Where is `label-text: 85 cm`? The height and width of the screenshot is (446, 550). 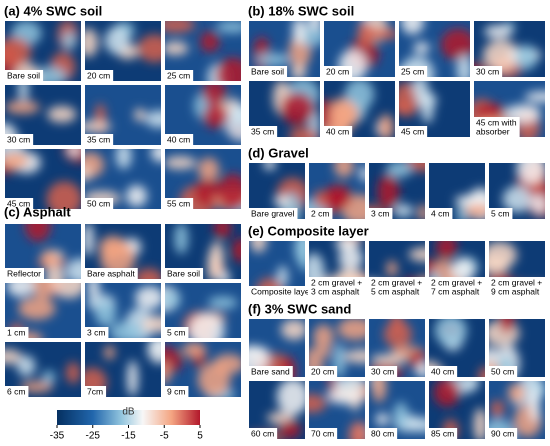
label-text: 85 cm is located at coordinates (442, 433).